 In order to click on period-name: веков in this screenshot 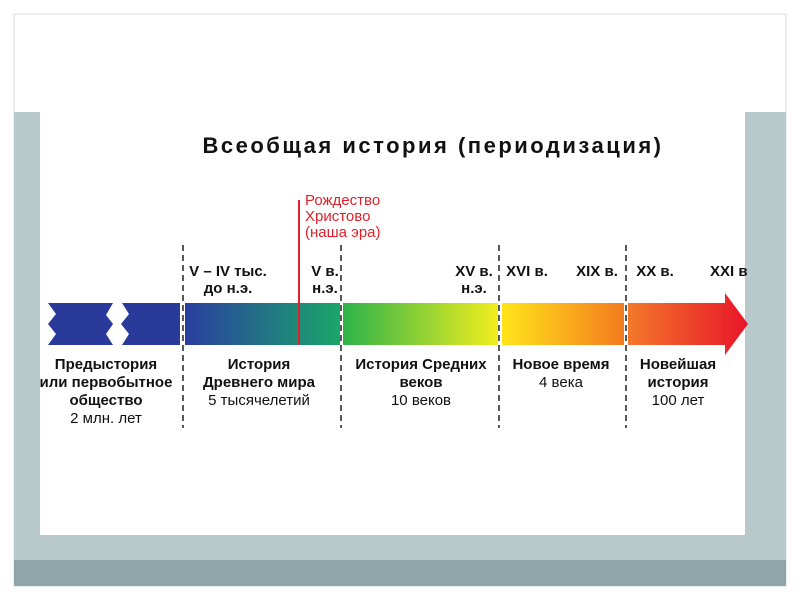, I will do `click(420, 382)`.